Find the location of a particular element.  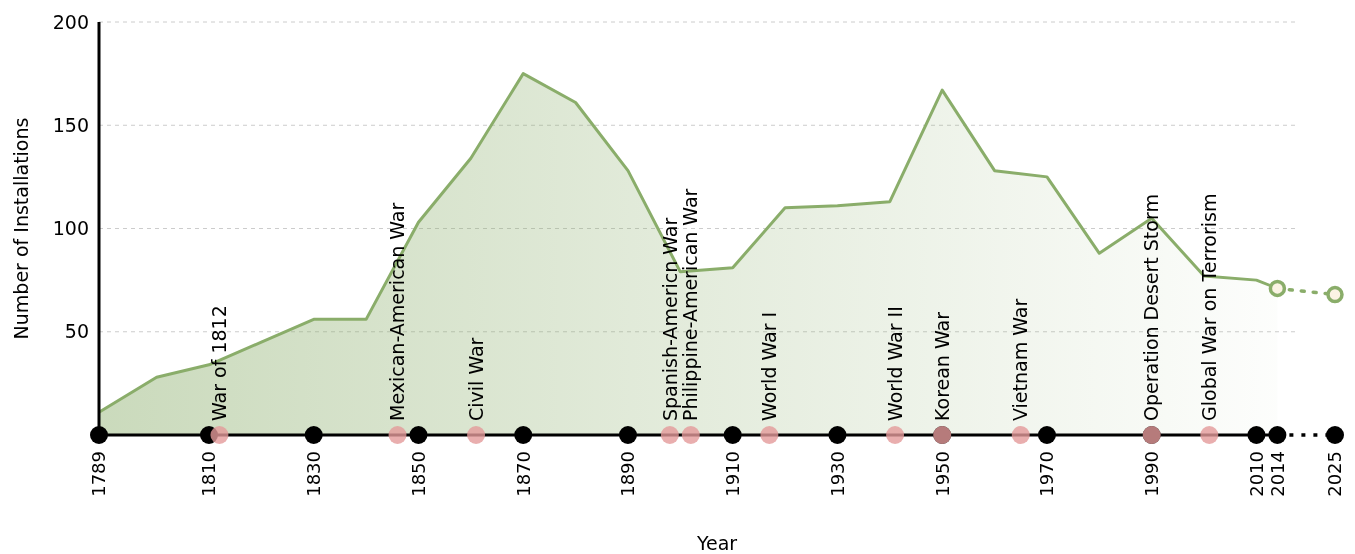

annotation: Operation Desert Storm is located at coordinates (1151, 307).